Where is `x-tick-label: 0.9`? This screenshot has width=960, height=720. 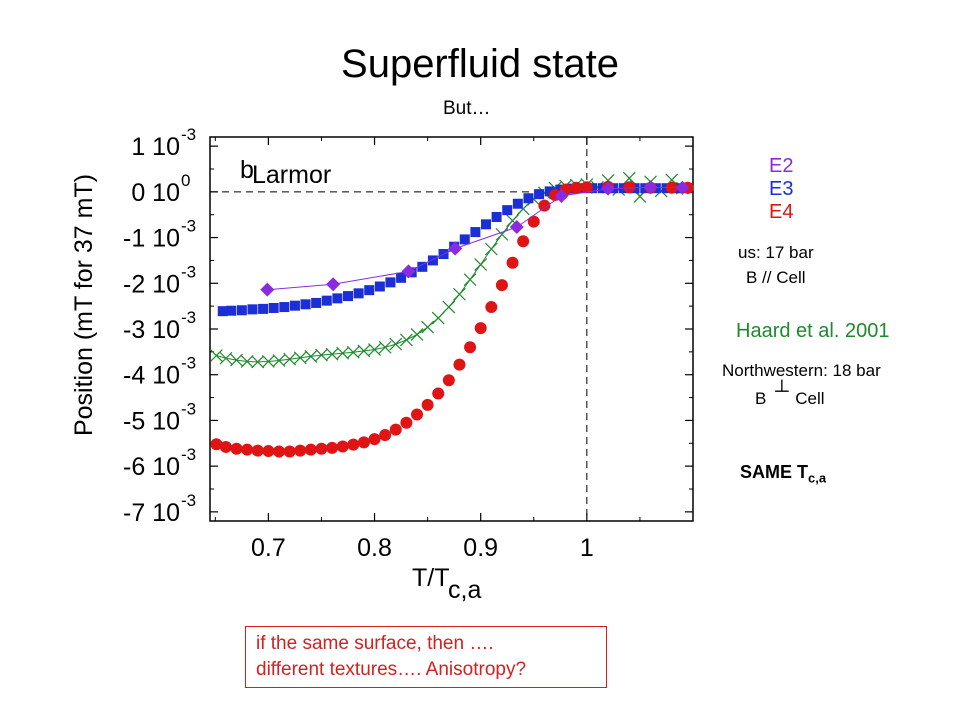 x-tick-label: 0.9 is located at coordinates (480, 548).